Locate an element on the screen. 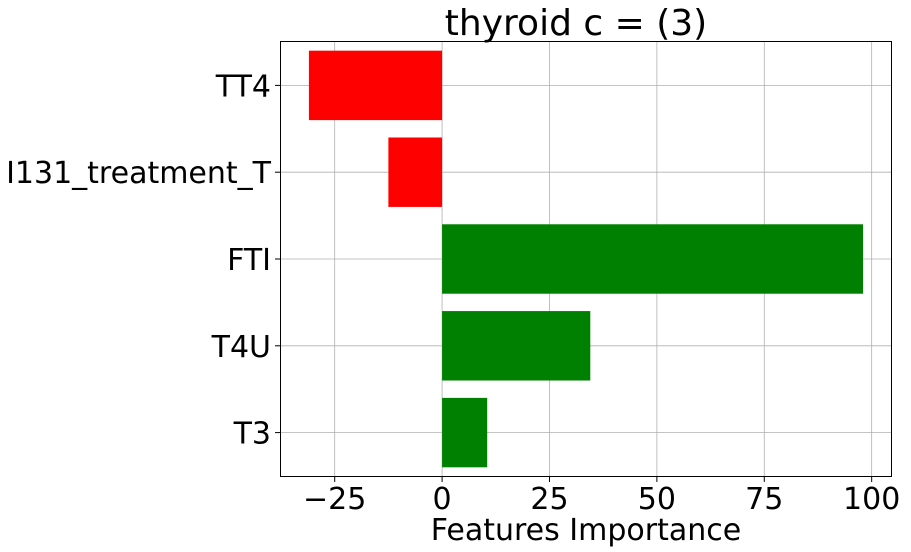 Image resolution: width=911 pixels, height=552 pixels. y-tick-label: FTI is located at coordinates (249, 260).